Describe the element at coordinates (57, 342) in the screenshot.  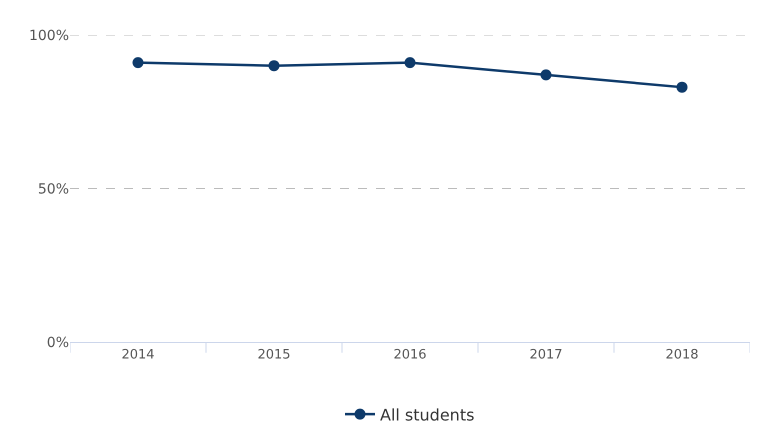
I see `y-tick-label: 0%` at that location.